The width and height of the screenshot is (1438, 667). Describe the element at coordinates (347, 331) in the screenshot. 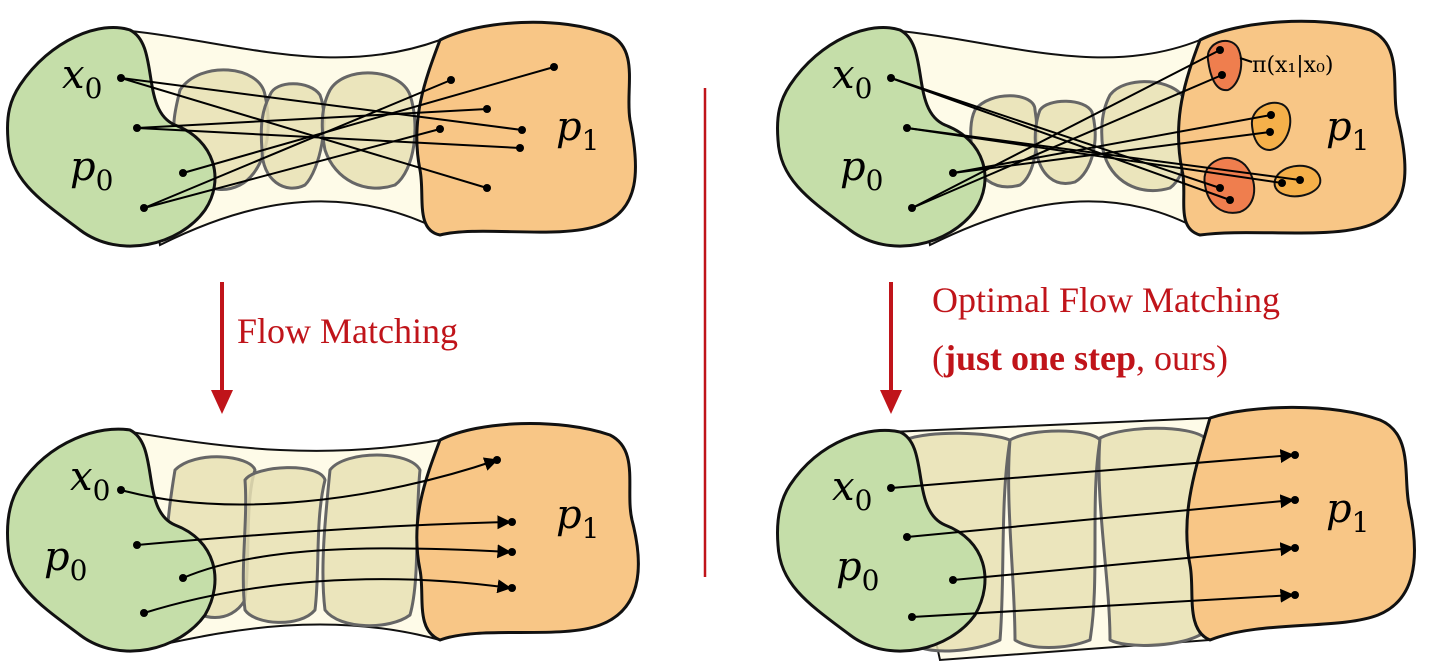

I see `caption-flow-matching: Flow Matching` at that location.